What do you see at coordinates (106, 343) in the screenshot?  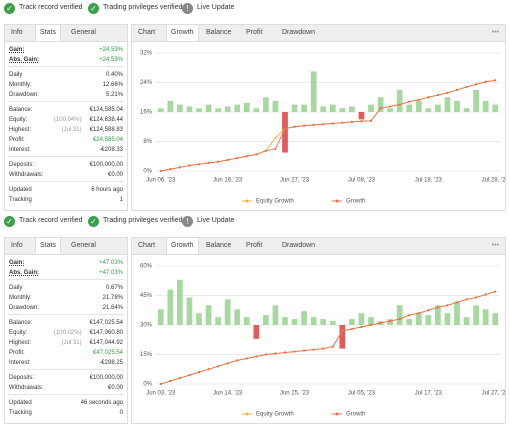 I see `stat-value: €147,044.92` at bounding box center [106, 343].